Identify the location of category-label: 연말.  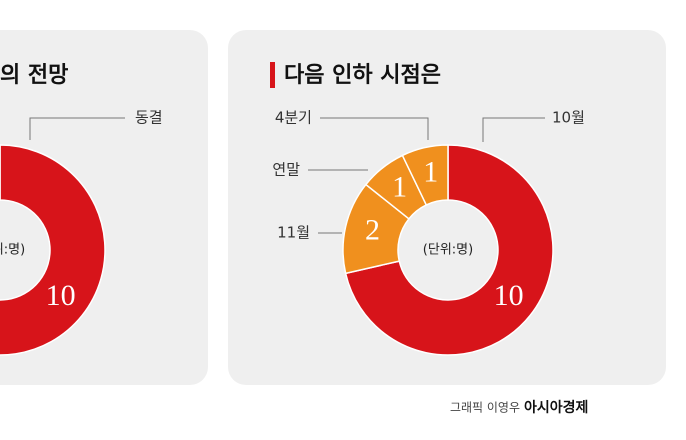
(286, 170).